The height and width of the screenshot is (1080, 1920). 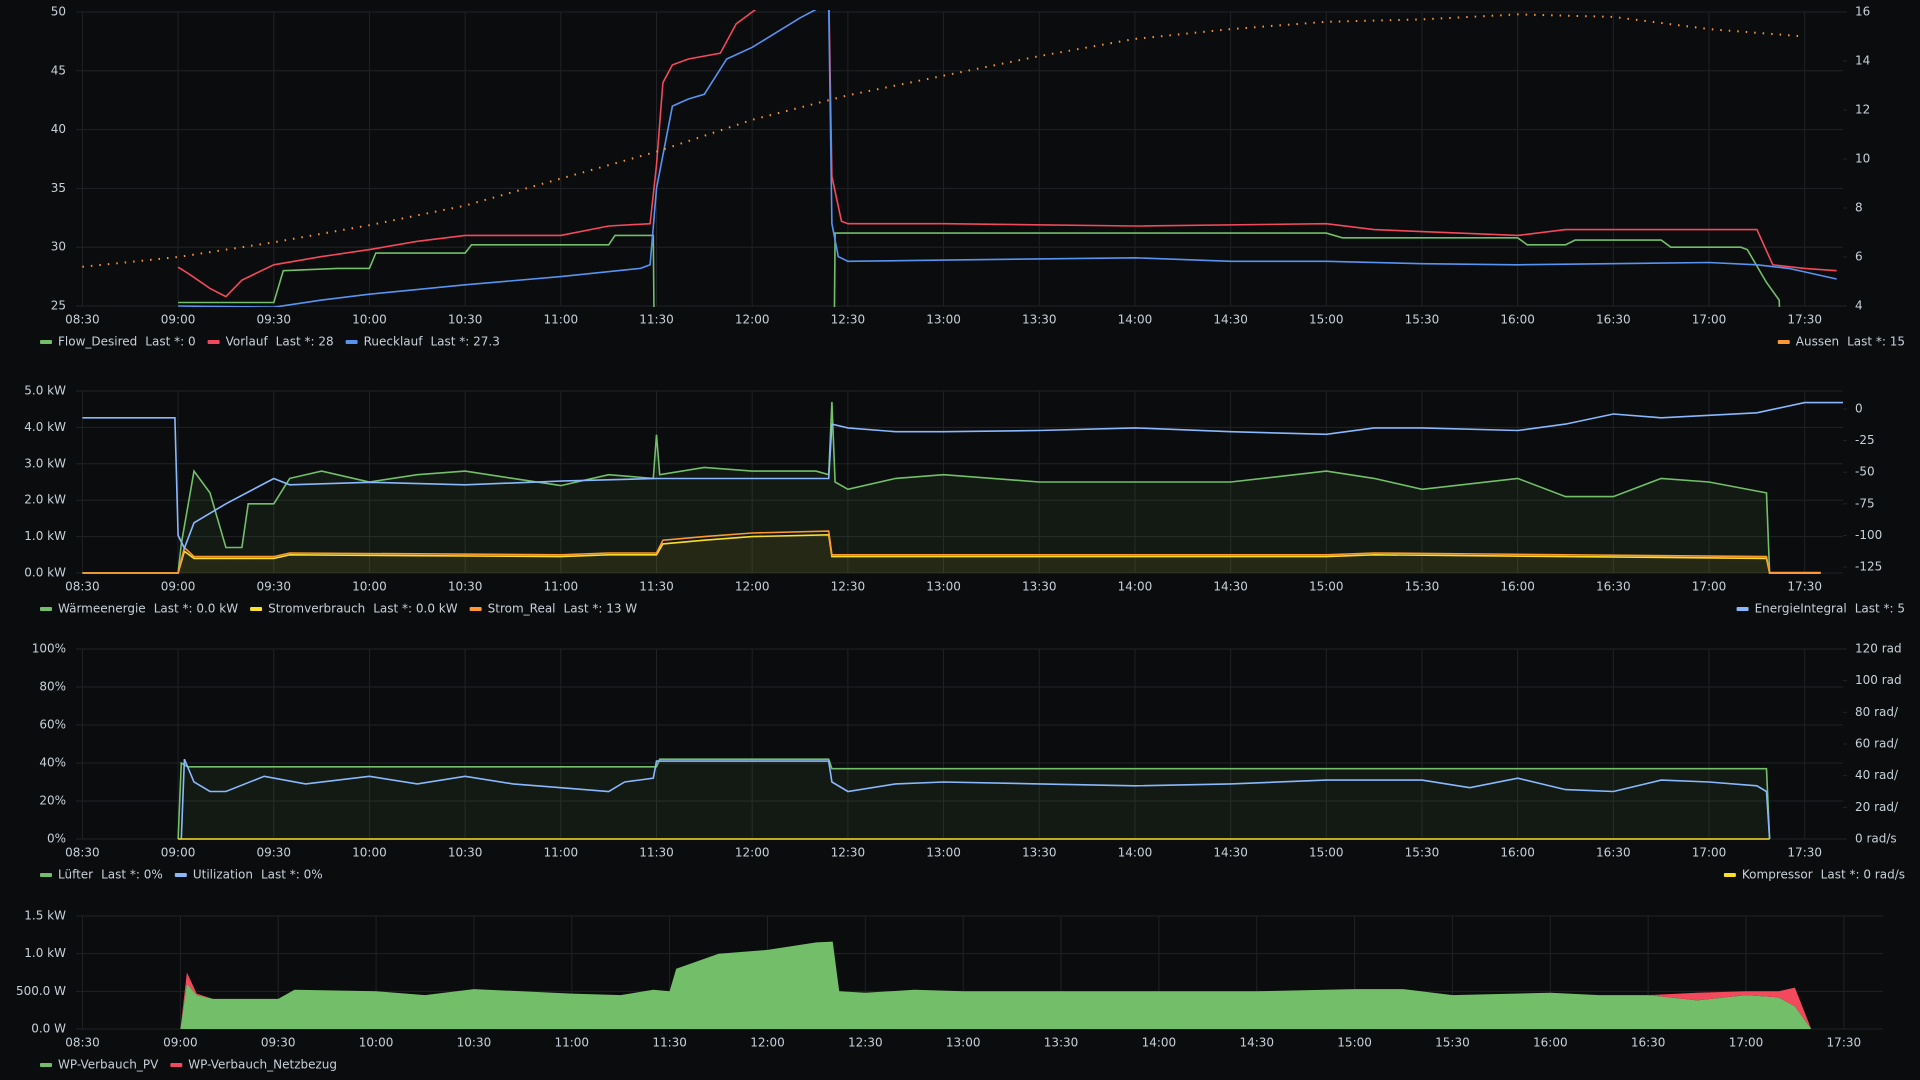 I want to click on y2-tick-label: 6, so click(x=1859, y=257).